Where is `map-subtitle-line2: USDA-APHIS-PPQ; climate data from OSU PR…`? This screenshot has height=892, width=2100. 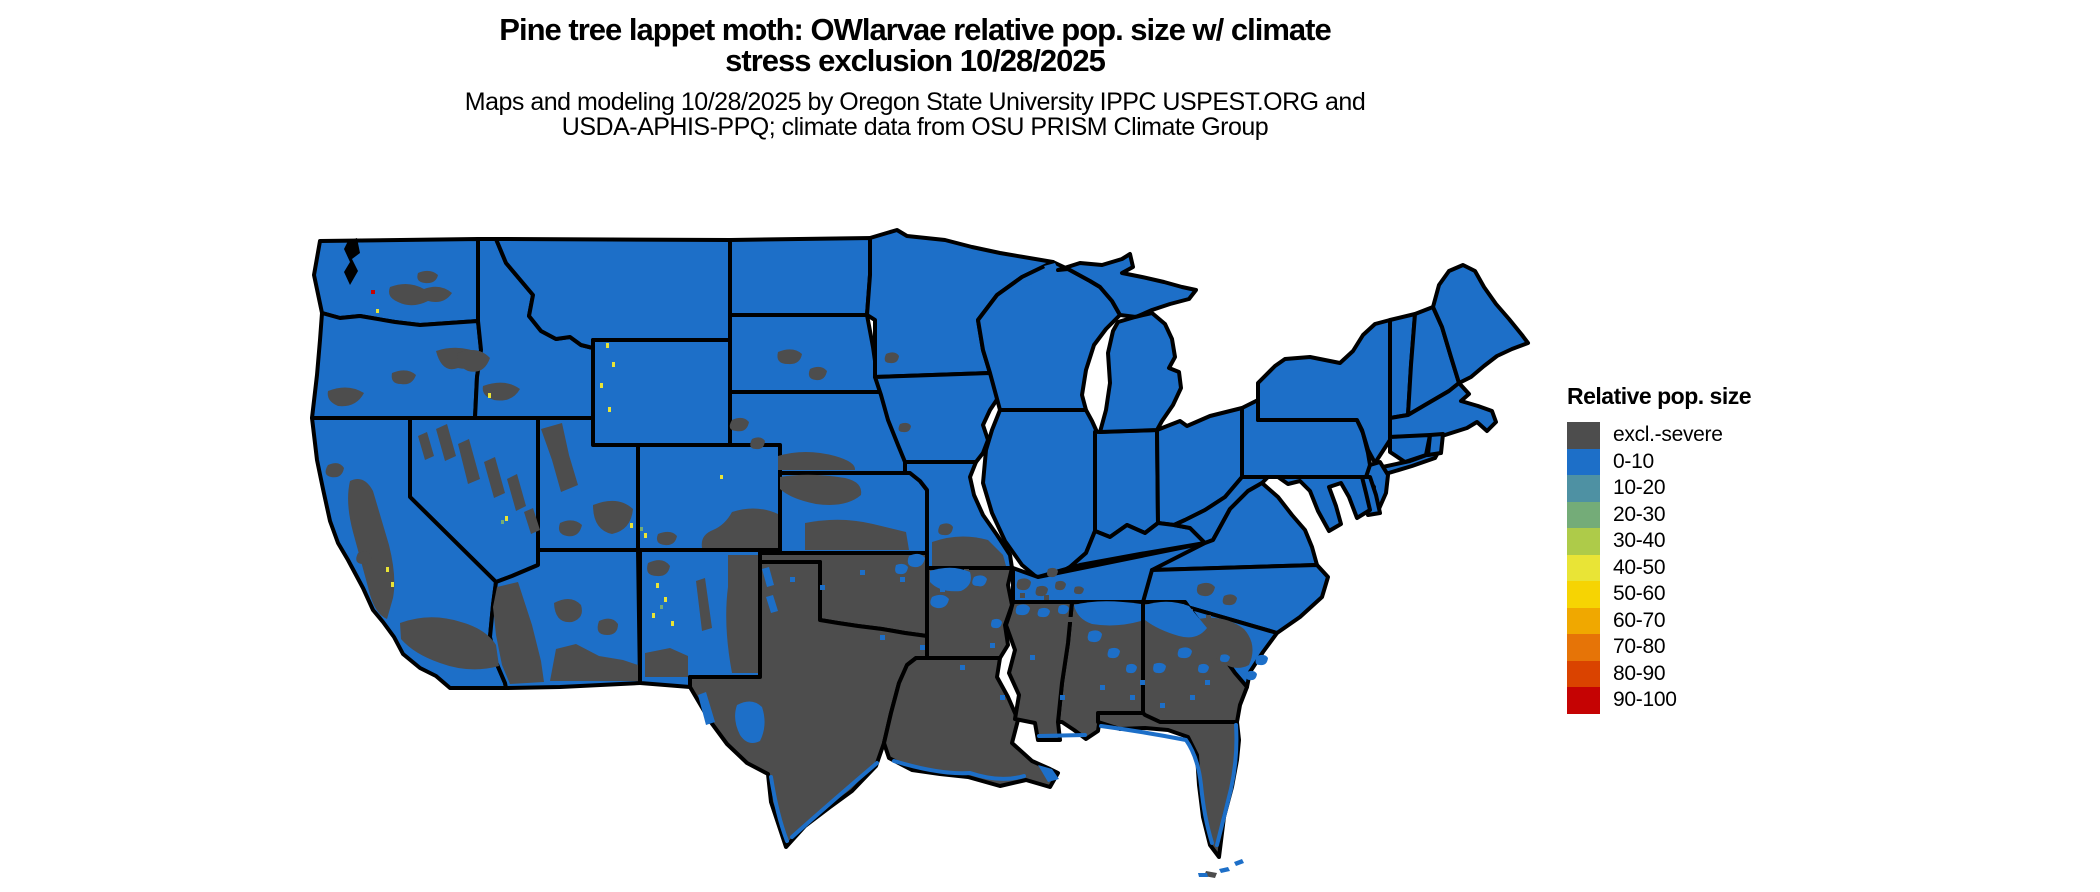 map-subtitle-line2: USDA-APHIS-PPQ; climate data from OSU PR… is located at coordinates (915, 127).